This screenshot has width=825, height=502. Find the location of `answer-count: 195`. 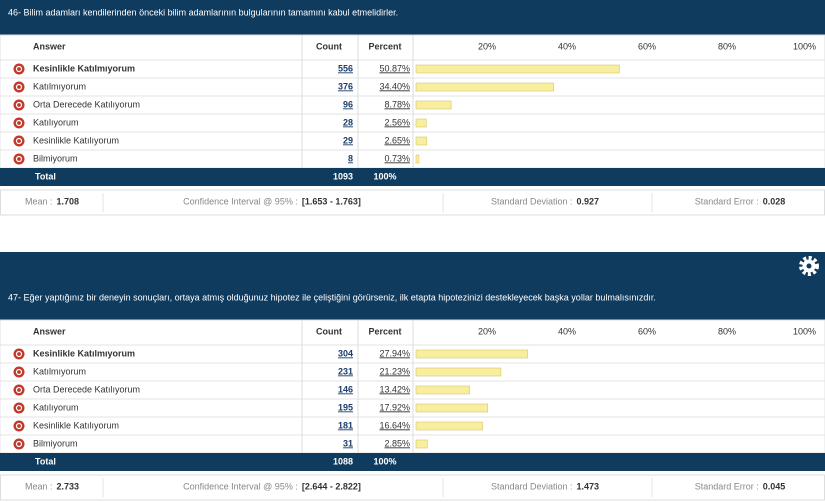

answer-count: 195 is located at coordinates (345, 407).